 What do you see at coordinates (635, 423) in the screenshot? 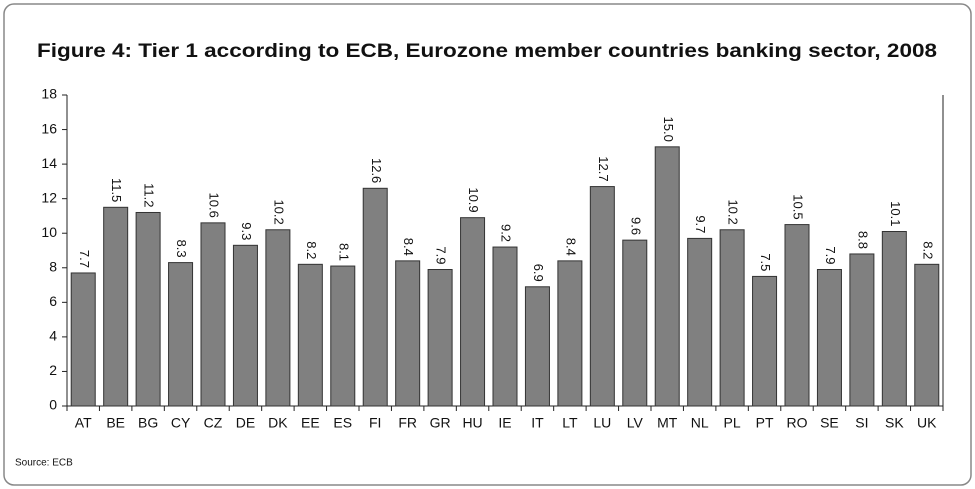
I see `x-tick-label: LV` at bounding box center [635, 423].